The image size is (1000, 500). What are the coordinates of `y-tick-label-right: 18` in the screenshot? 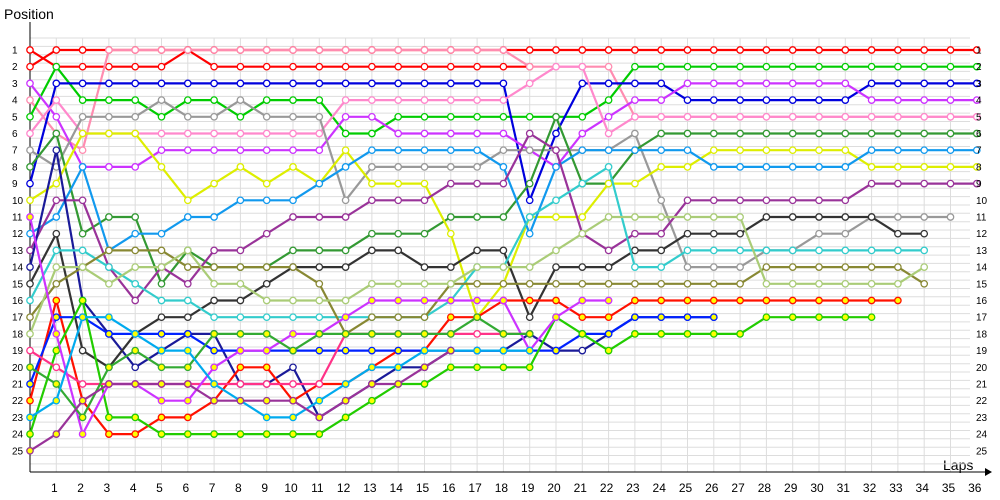 It's located at (982, 334).